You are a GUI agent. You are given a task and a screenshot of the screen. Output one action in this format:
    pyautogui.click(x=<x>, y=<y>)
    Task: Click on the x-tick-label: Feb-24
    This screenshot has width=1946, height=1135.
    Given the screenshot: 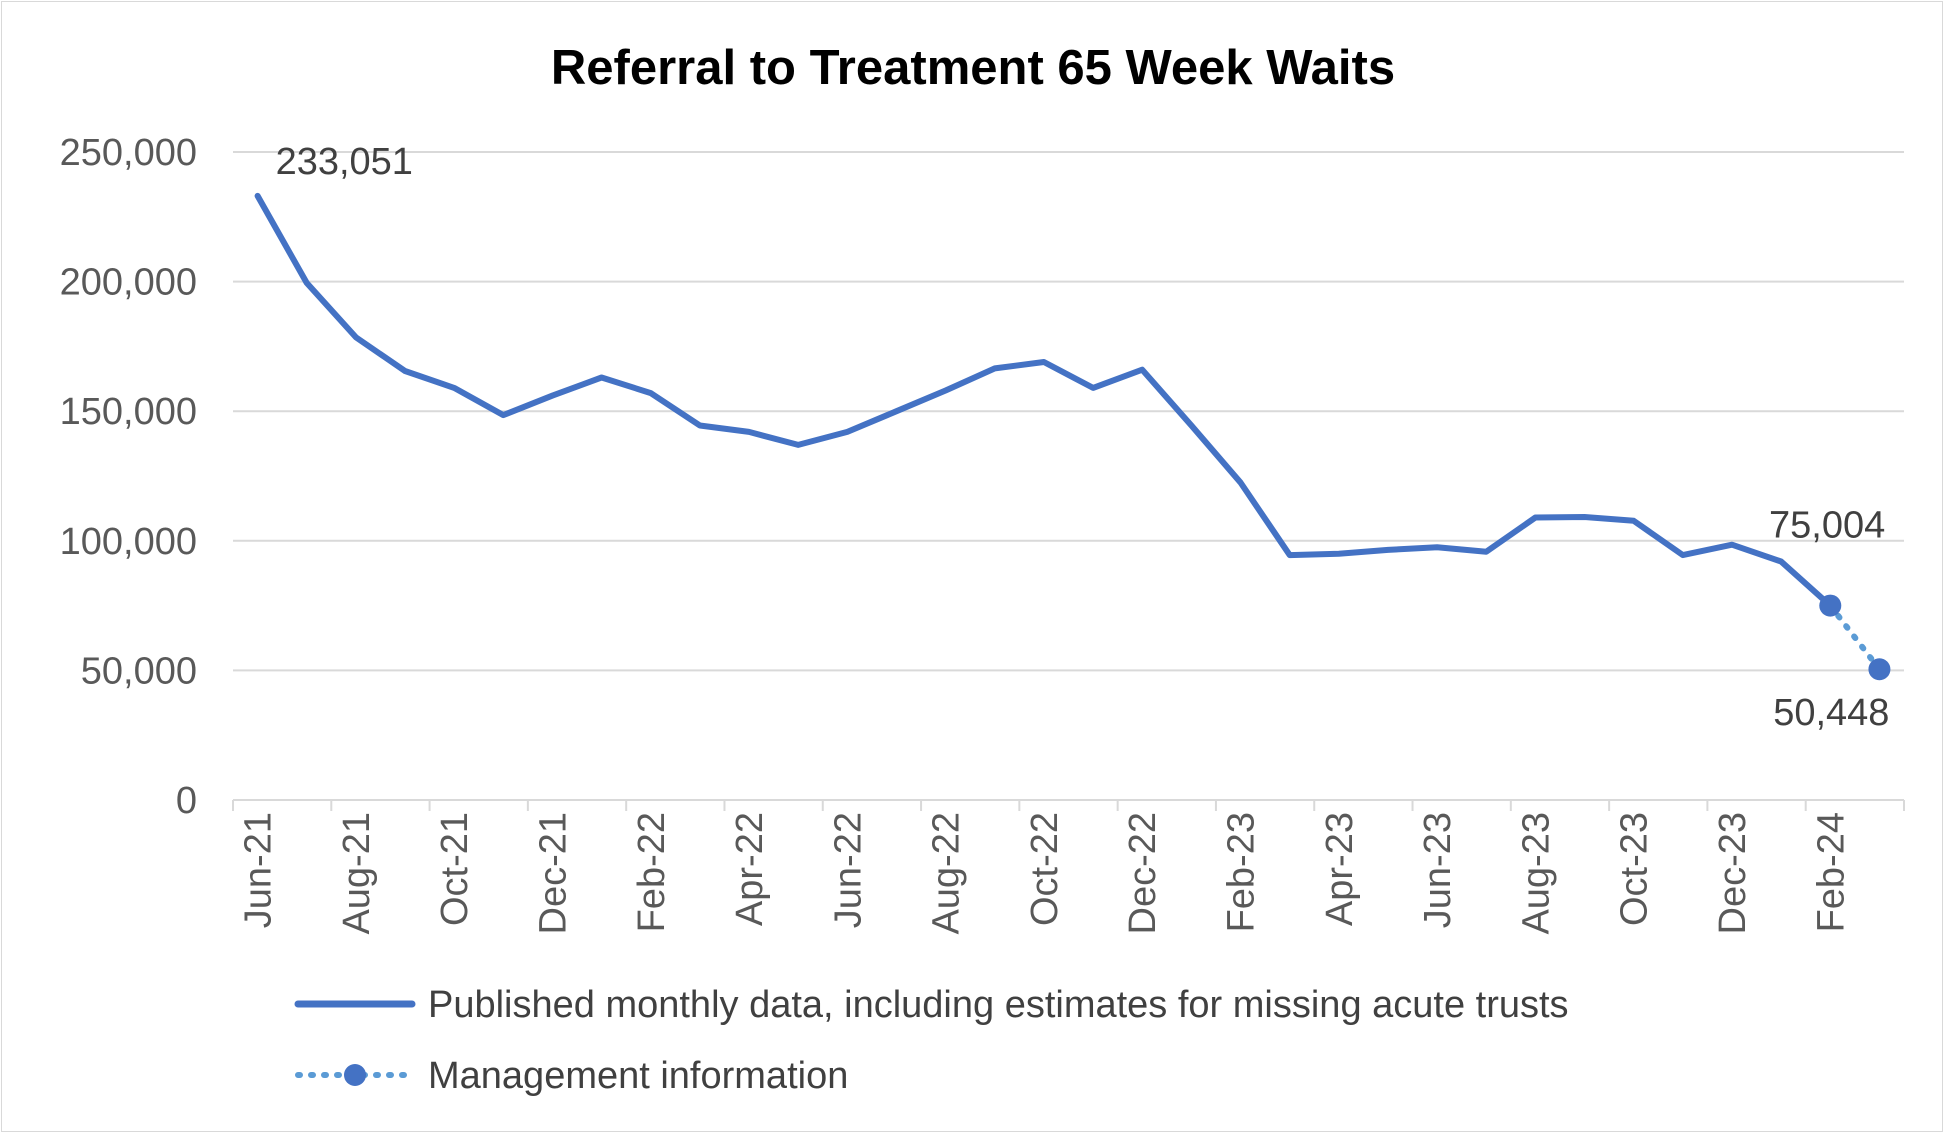 What is the action you would take?
    pyautogui.click(x=1831, y=872)
    